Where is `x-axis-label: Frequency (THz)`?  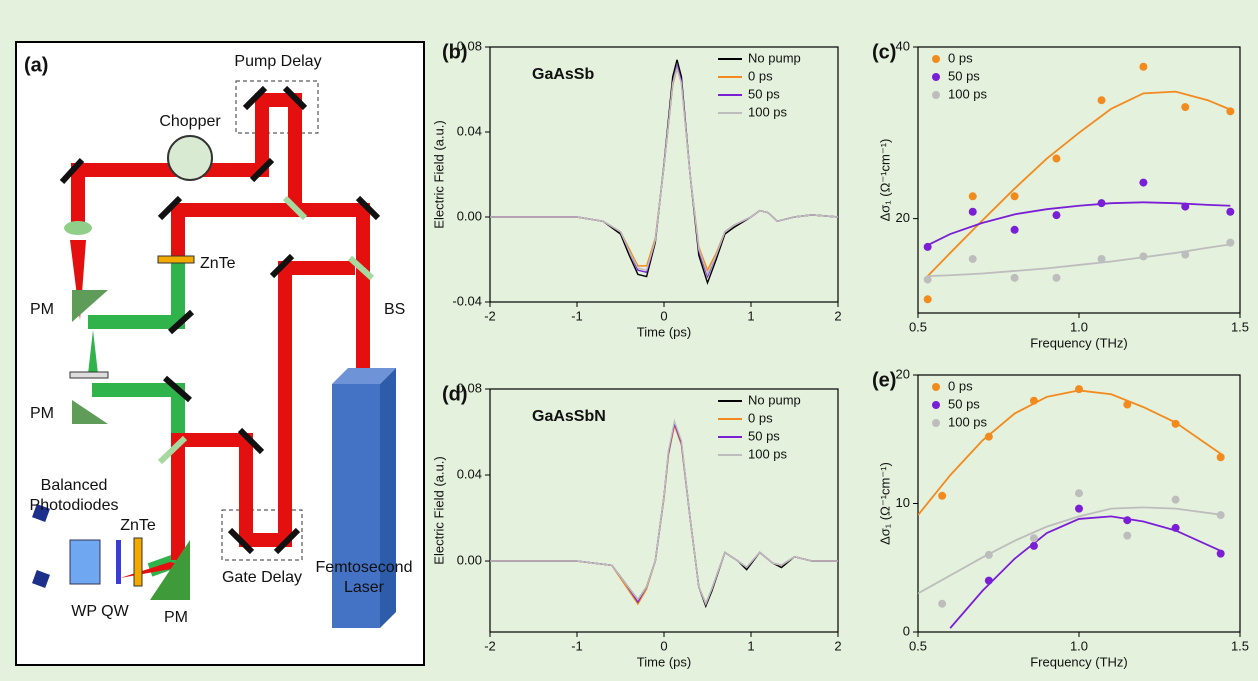
x-axis-label: Frequency (THz) is located at coordinates (1079, 342).